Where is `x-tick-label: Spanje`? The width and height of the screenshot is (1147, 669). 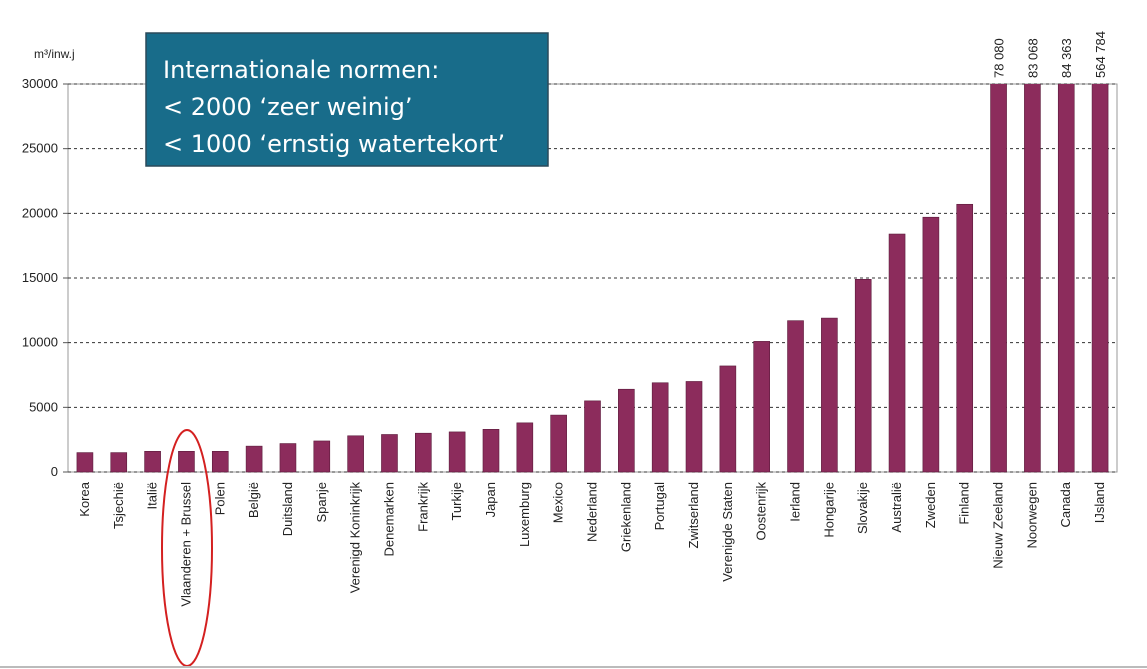 x-tick-label: Spanje is located at coordinates (321, 502).